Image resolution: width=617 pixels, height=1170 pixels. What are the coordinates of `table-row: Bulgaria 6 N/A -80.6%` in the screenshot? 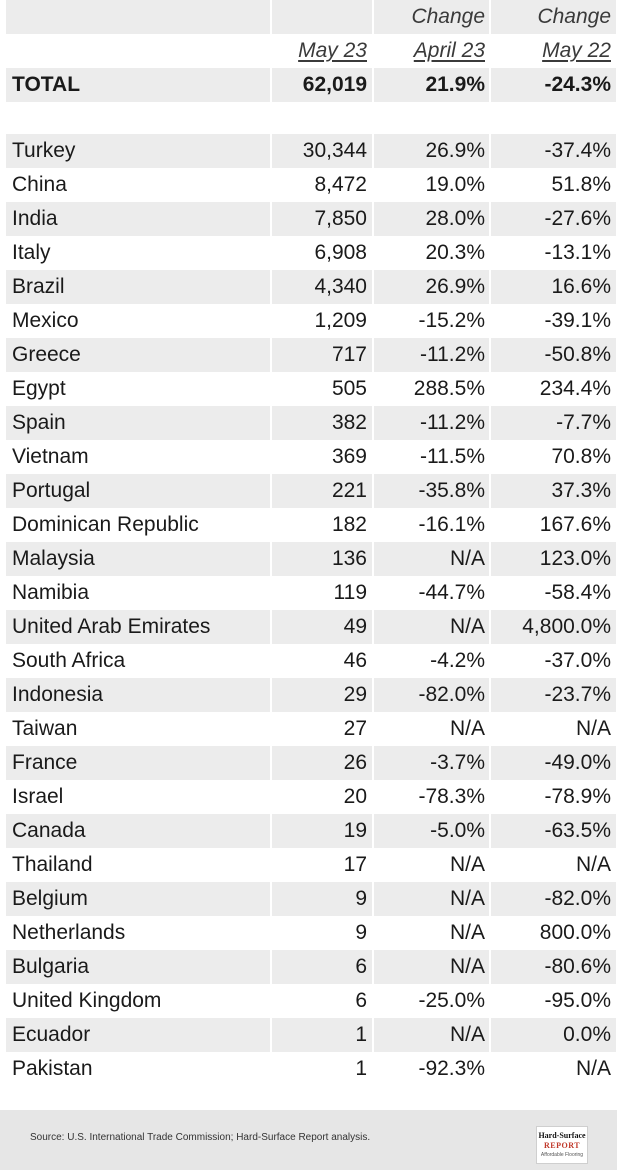 It's located at (311, 967).